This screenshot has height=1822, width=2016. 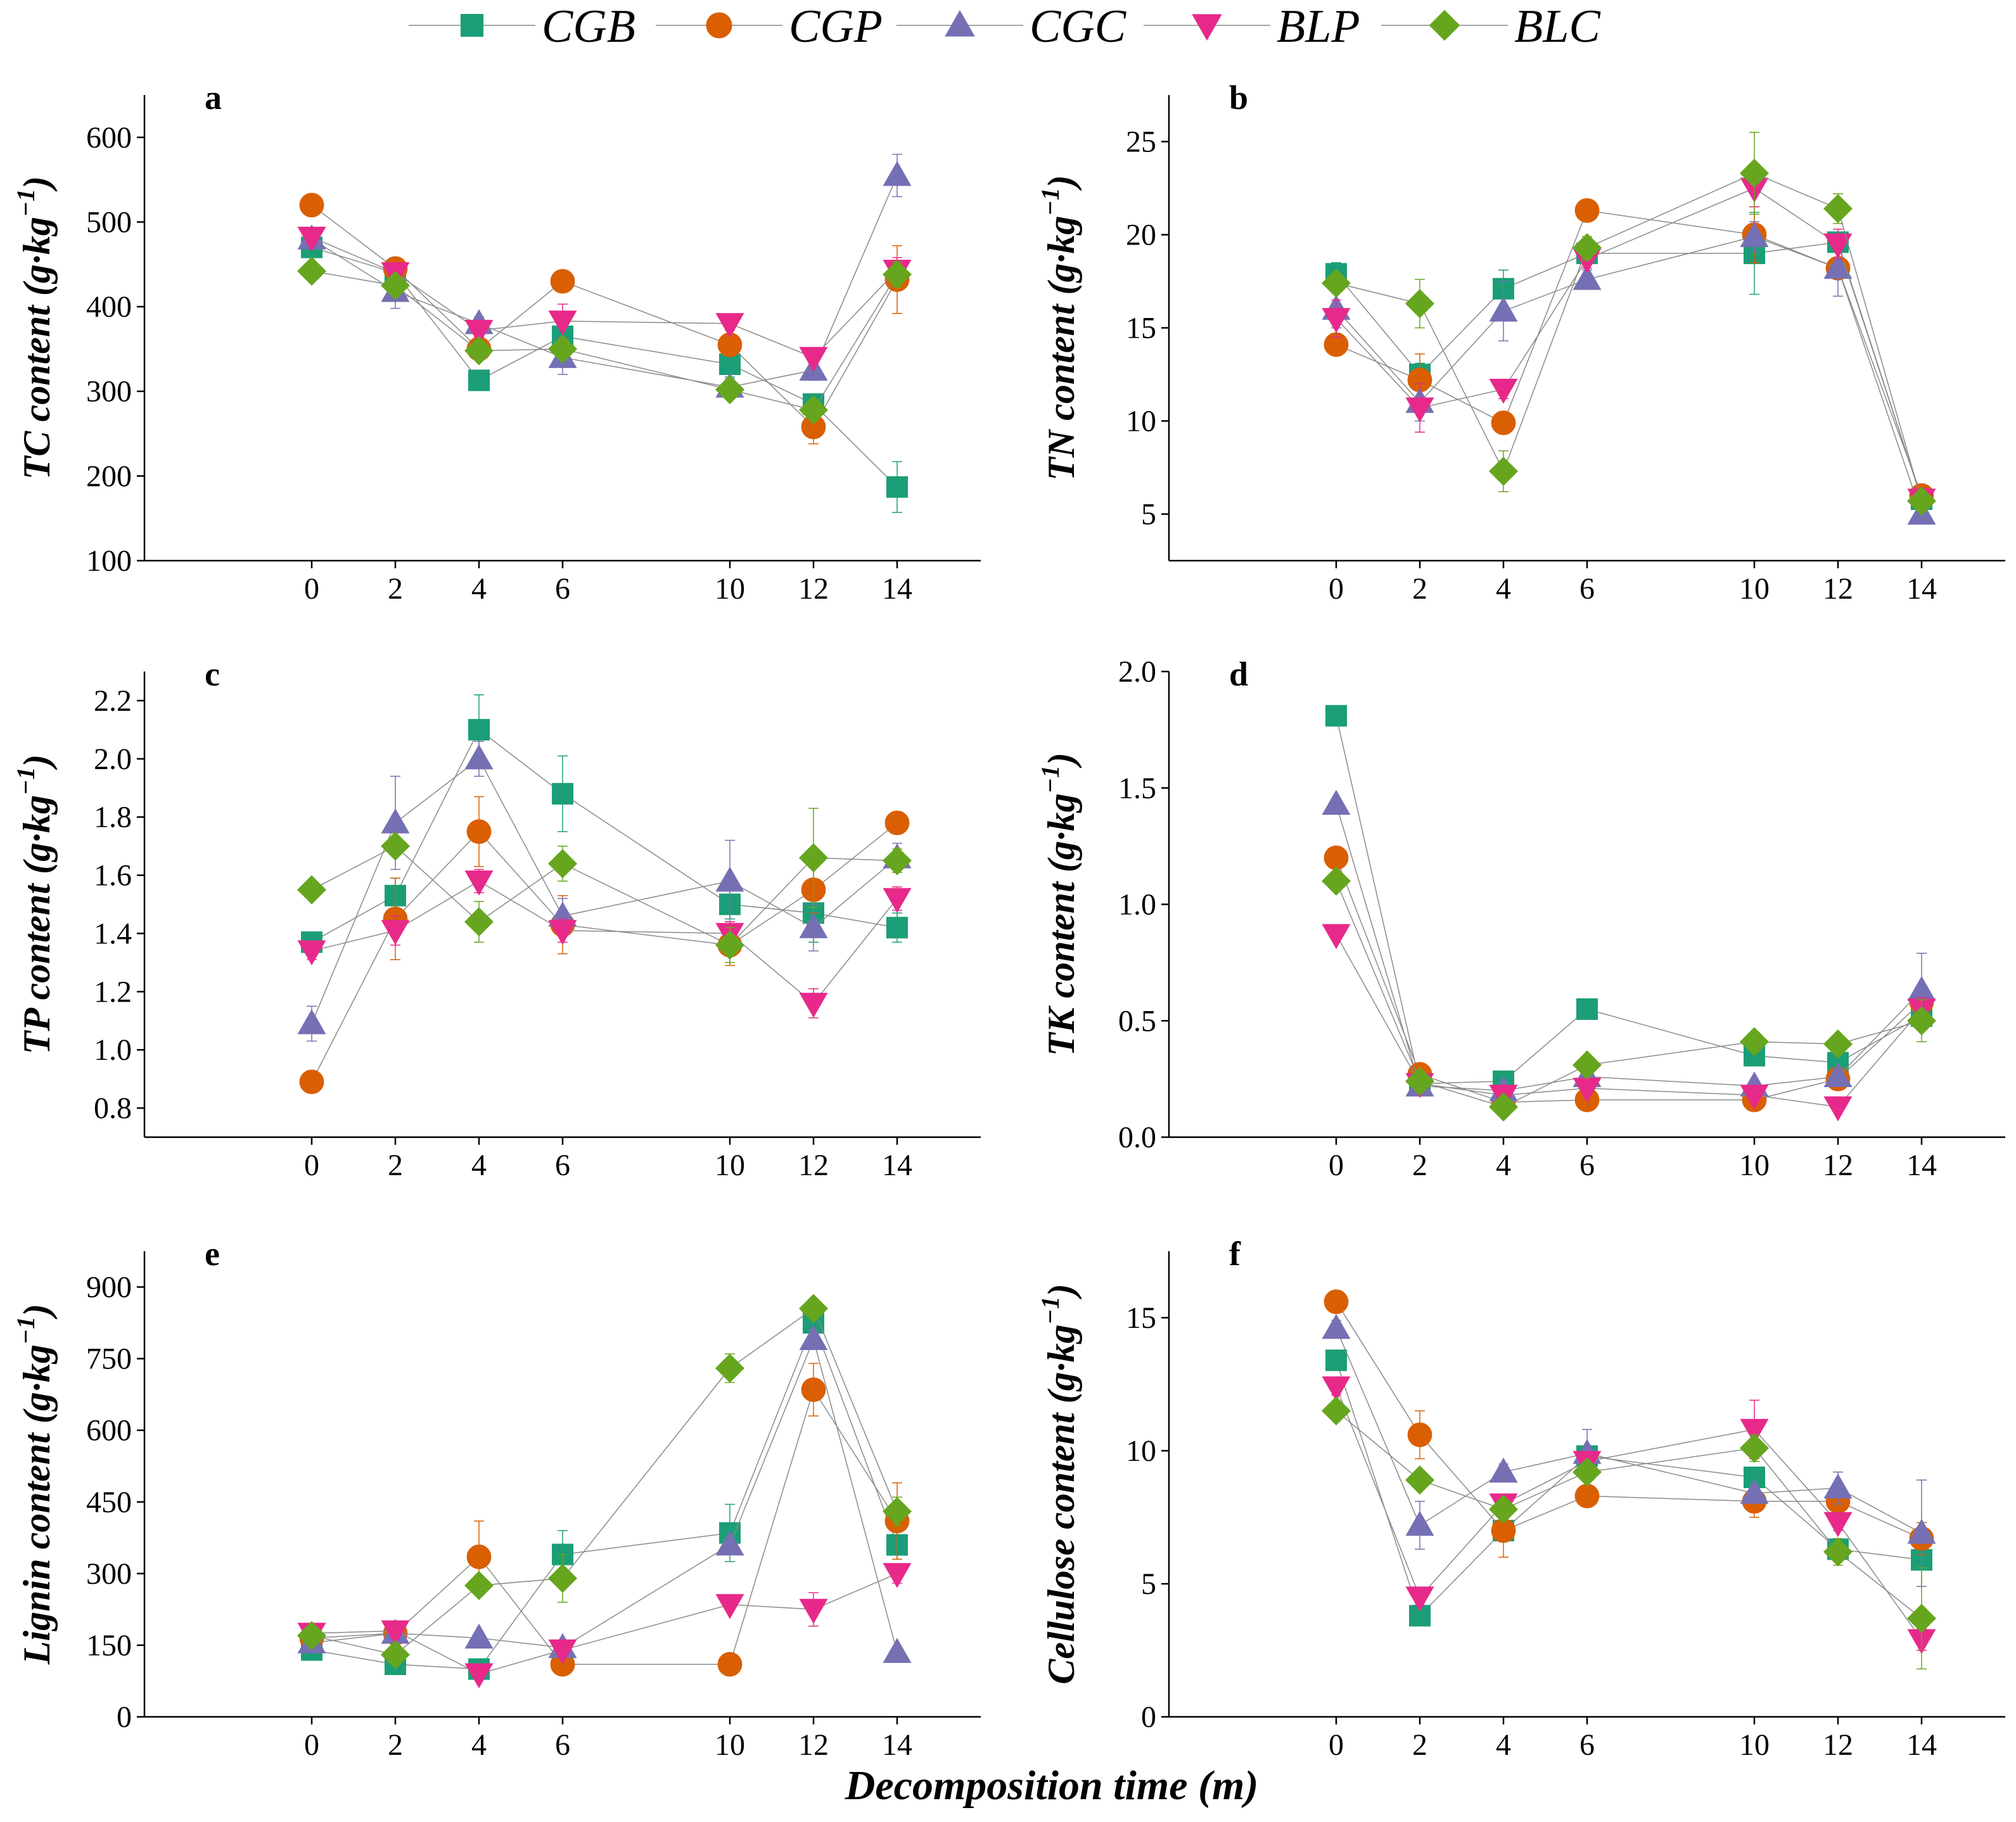 I want to click on y-tick-label: 0.8, so click(x=113, y=1108).